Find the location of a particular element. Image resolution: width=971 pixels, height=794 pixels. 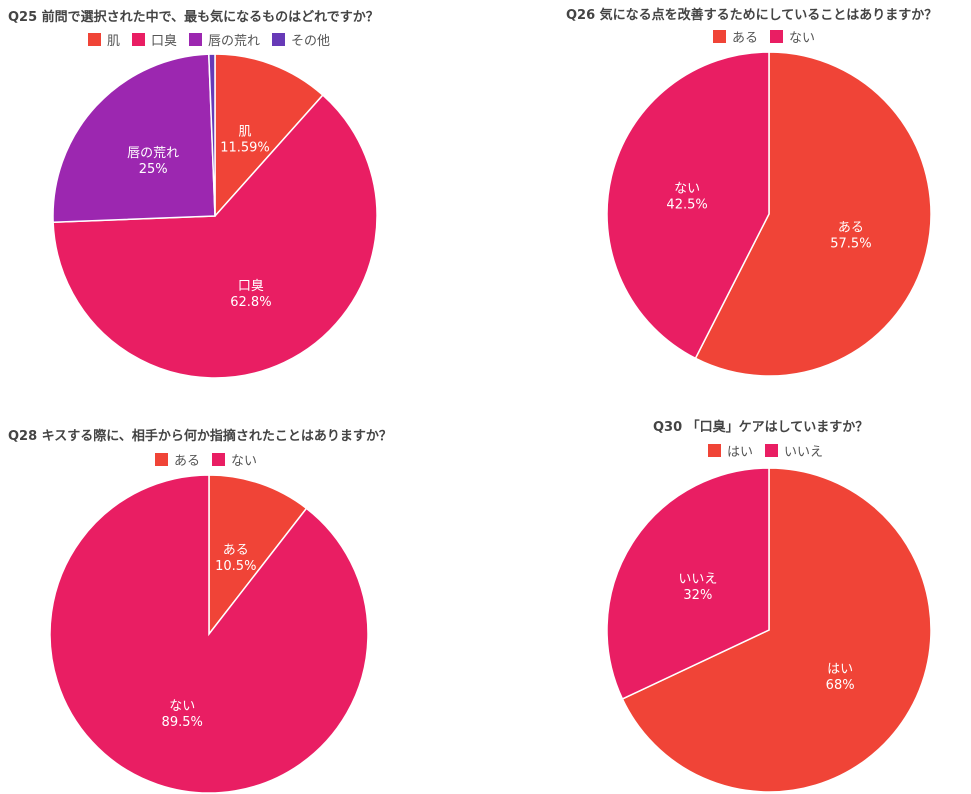

legend-label: 唇の荒れ is located at coordinates (234, 41).